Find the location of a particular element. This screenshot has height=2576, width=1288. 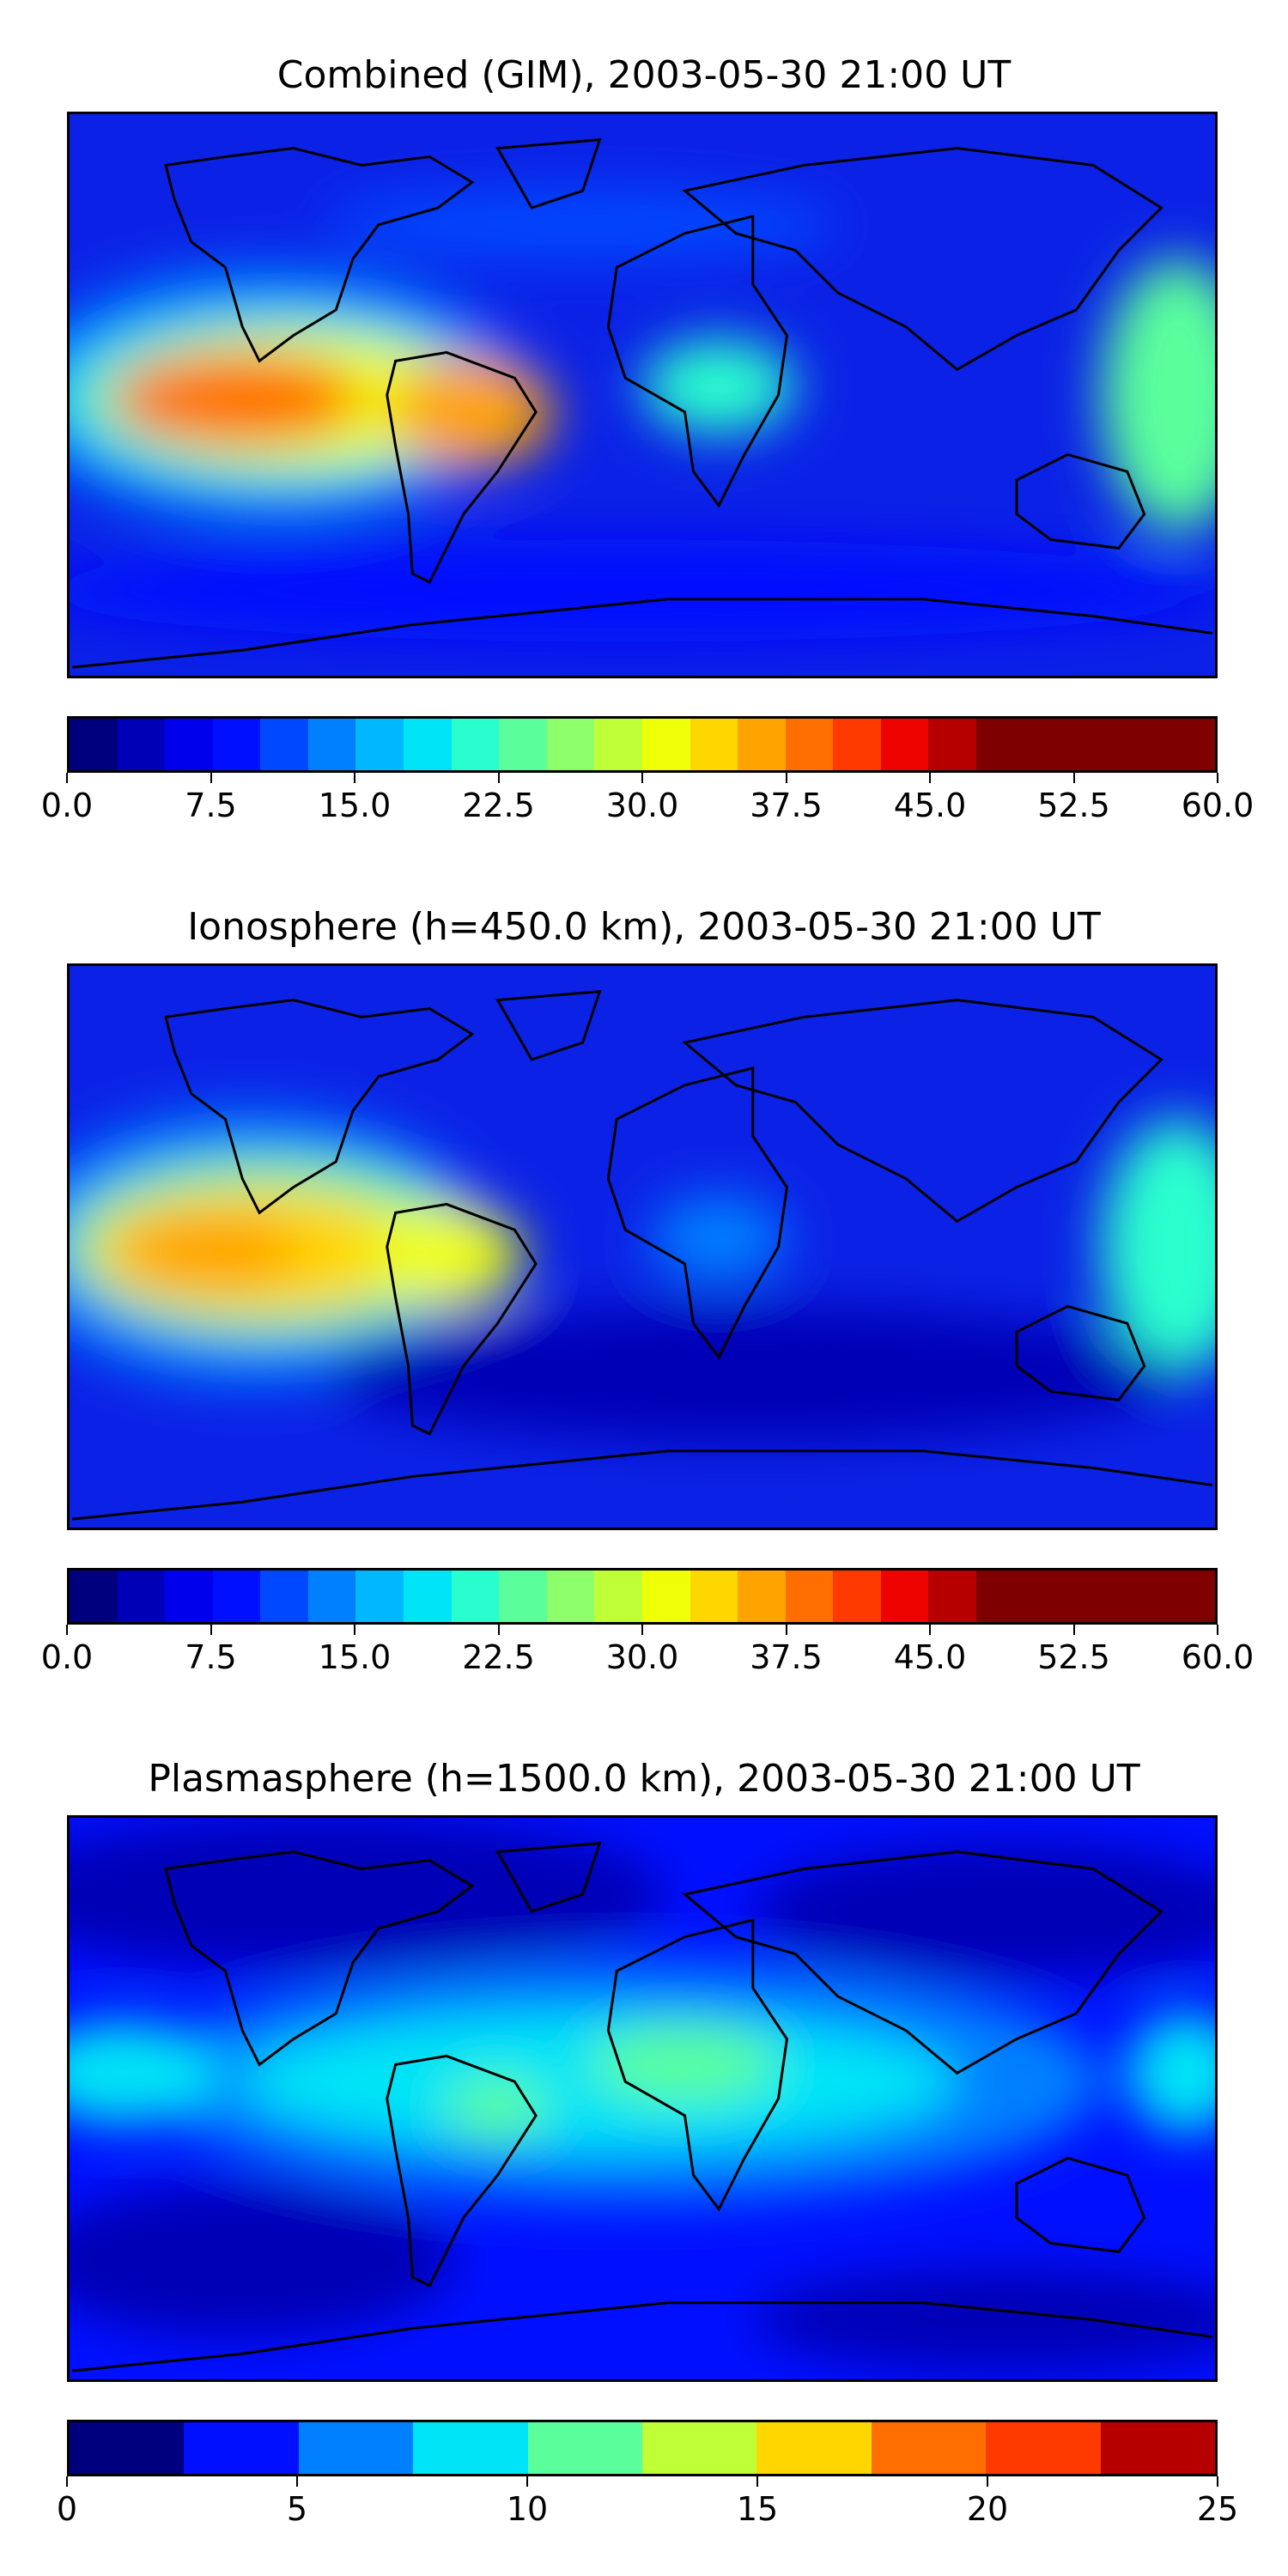

colorbar-tick-label: 22.5 is located at coordinates (499, 806).